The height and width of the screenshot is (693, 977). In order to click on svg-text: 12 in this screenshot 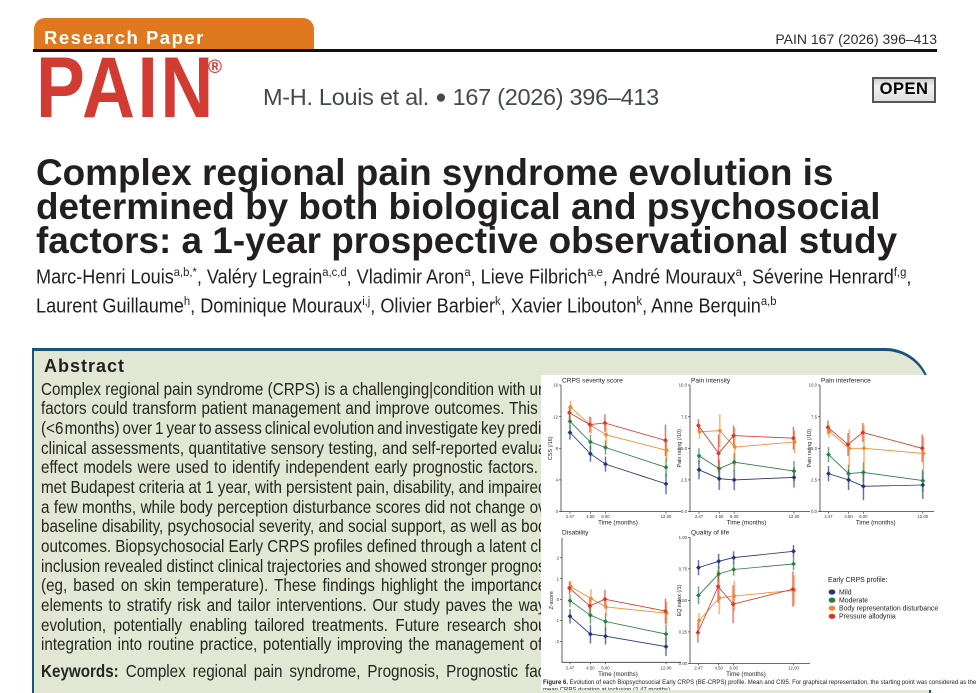, I will do `click(555, 416)`.